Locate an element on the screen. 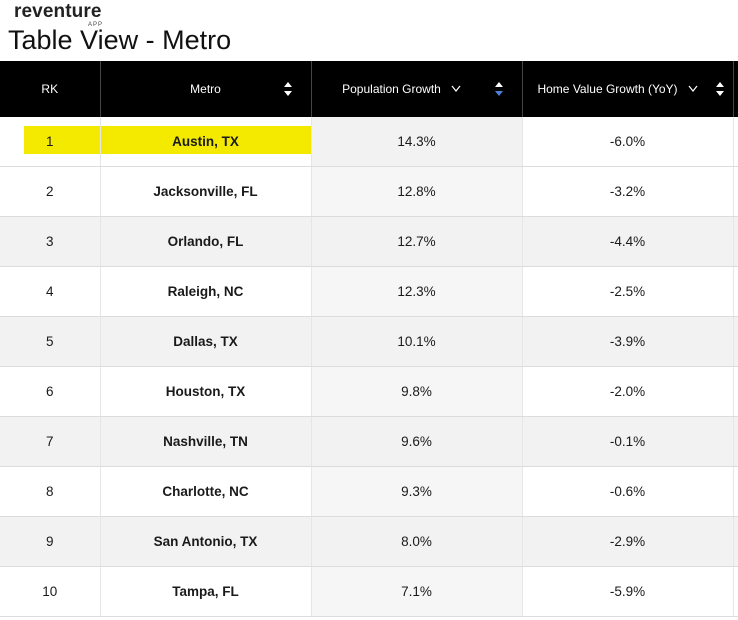 The image size is (738, 620). cell-home-value-growth: -0.1% is located at coordinates (628, 441).